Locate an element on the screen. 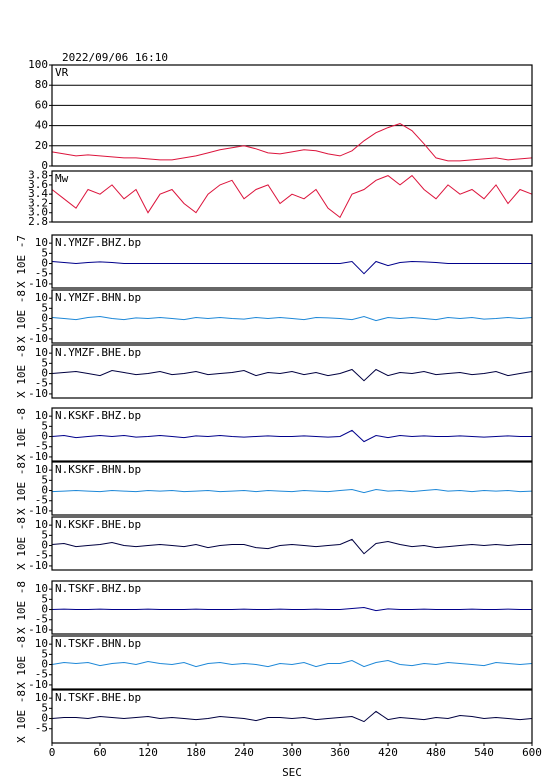  y-tick-label: 3.4 is located at coordinates (38, 193).